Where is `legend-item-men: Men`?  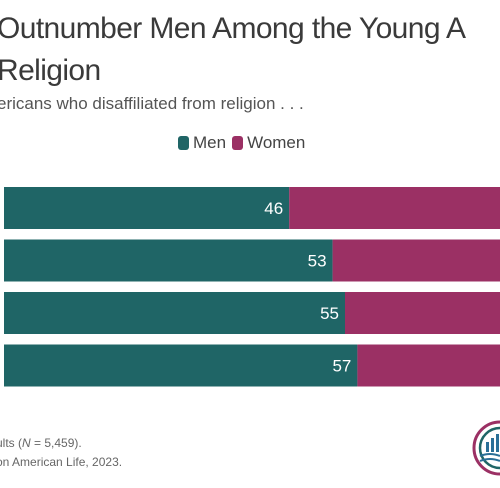 legend-item-men: Men is located at coordinates (202, 143).